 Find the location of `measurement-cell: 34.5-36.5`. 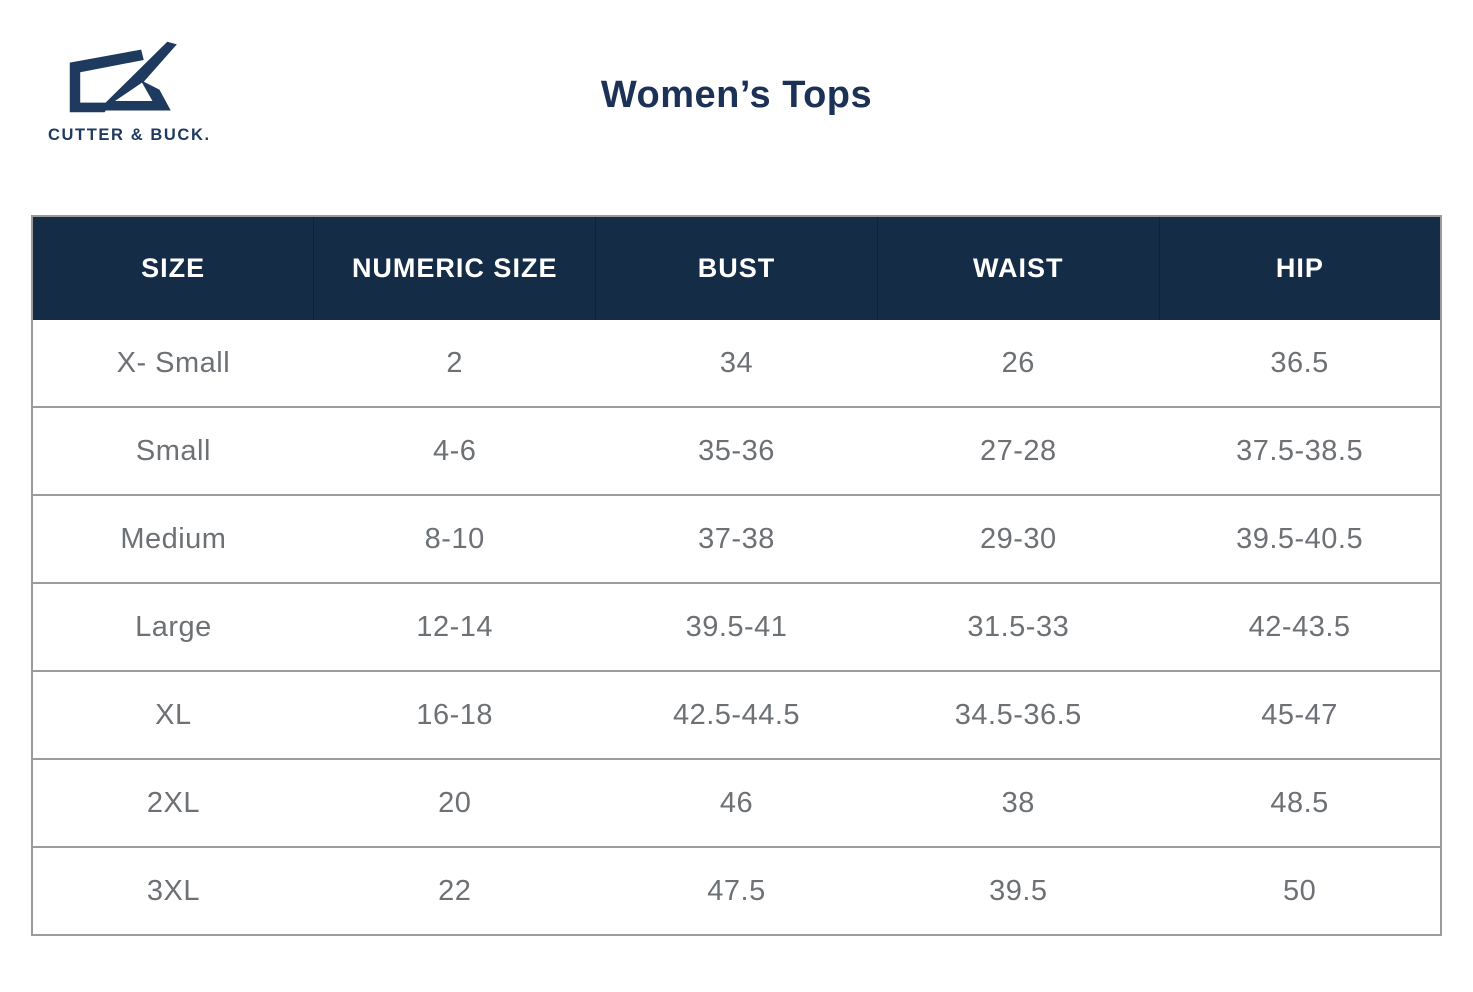

measurement-cell: 34.5-36.5 is located at coordinates (1018, 715).